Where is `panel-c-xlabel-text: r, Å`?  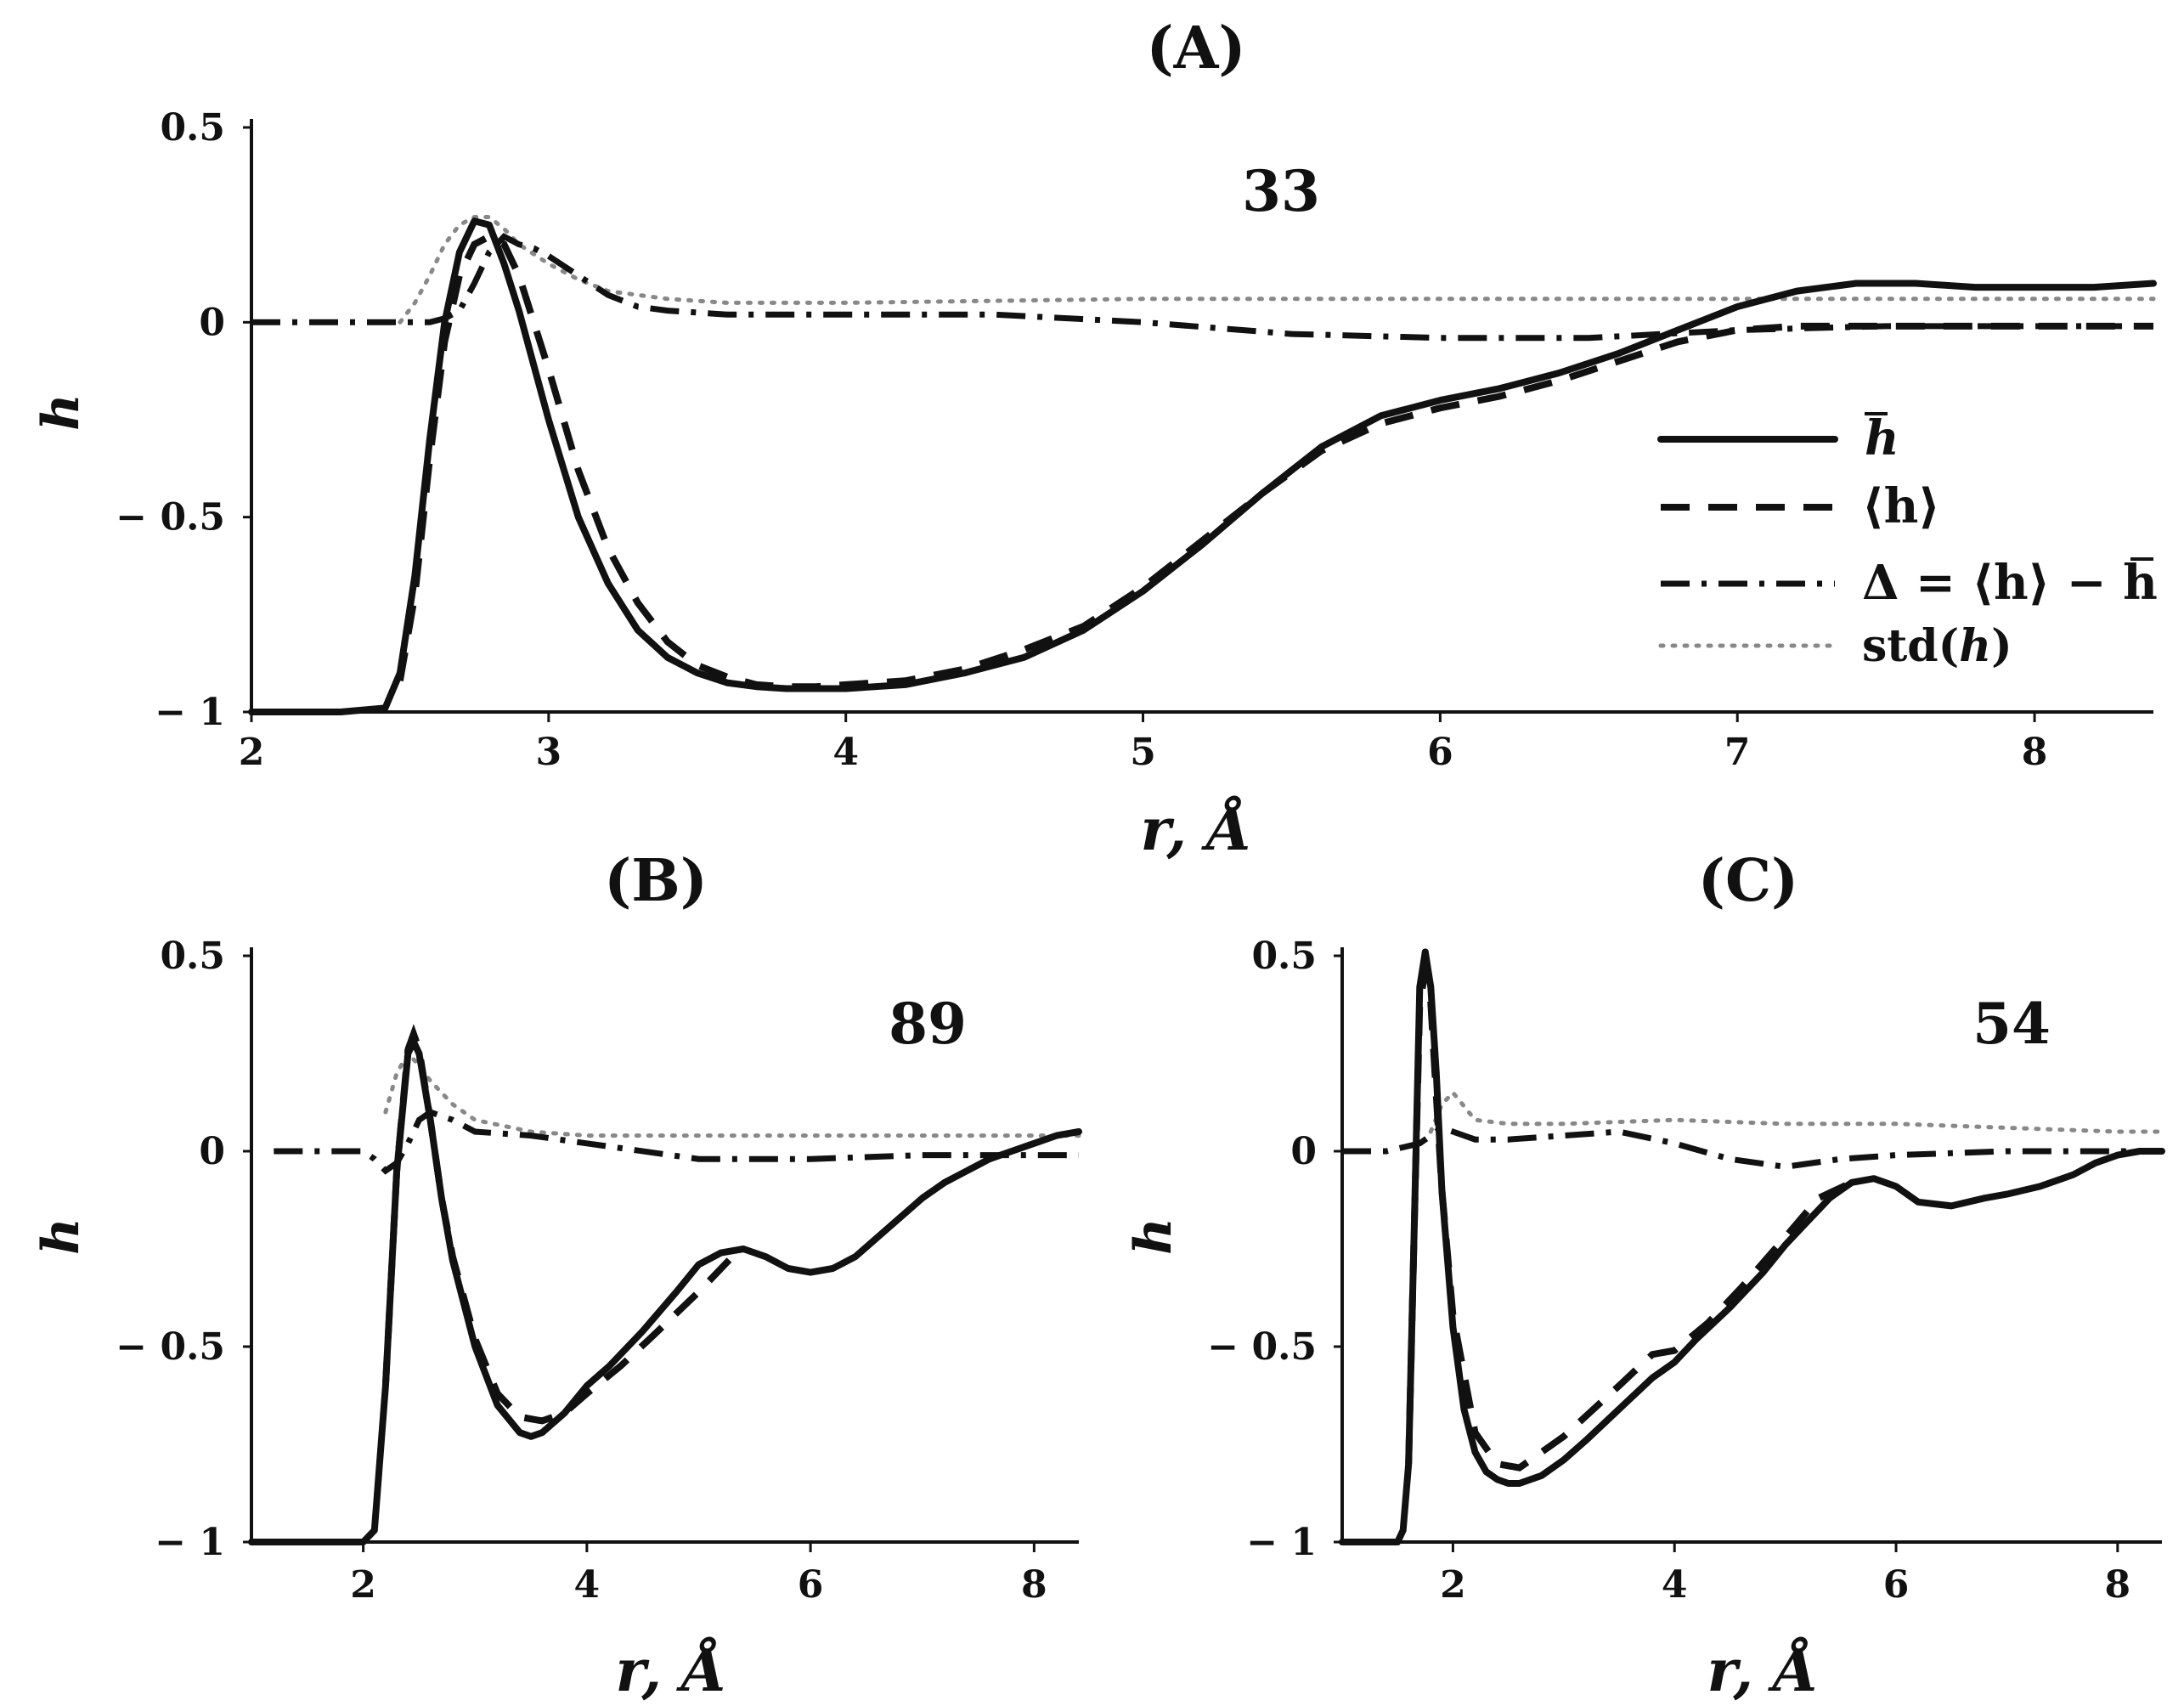
panel-c-xlabel-text: r, Å is located at coordinates (1763, 1671).